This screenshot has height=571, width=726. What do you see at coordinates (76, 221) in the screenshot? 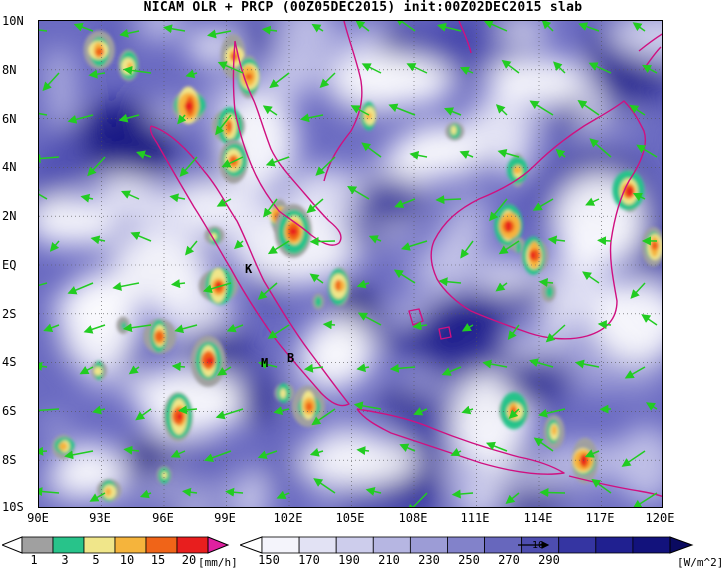
I see `cloud-patch` at bounding box center [76, 221].